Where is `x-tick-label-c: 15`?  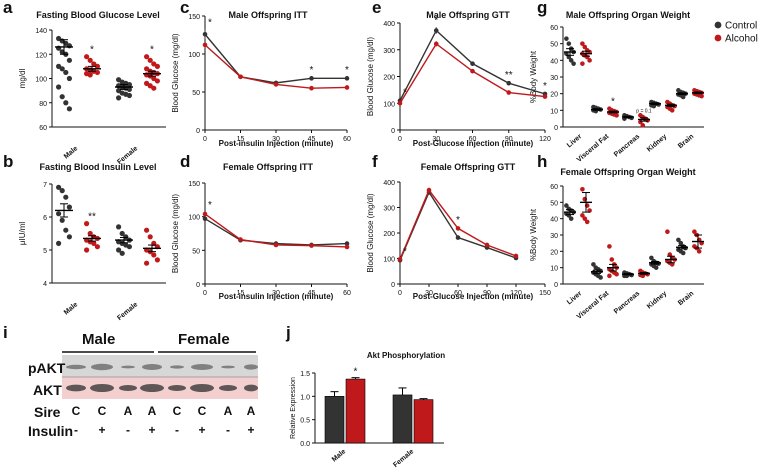 x-tick-label-c: 15 is located at coordinates (241, 139).